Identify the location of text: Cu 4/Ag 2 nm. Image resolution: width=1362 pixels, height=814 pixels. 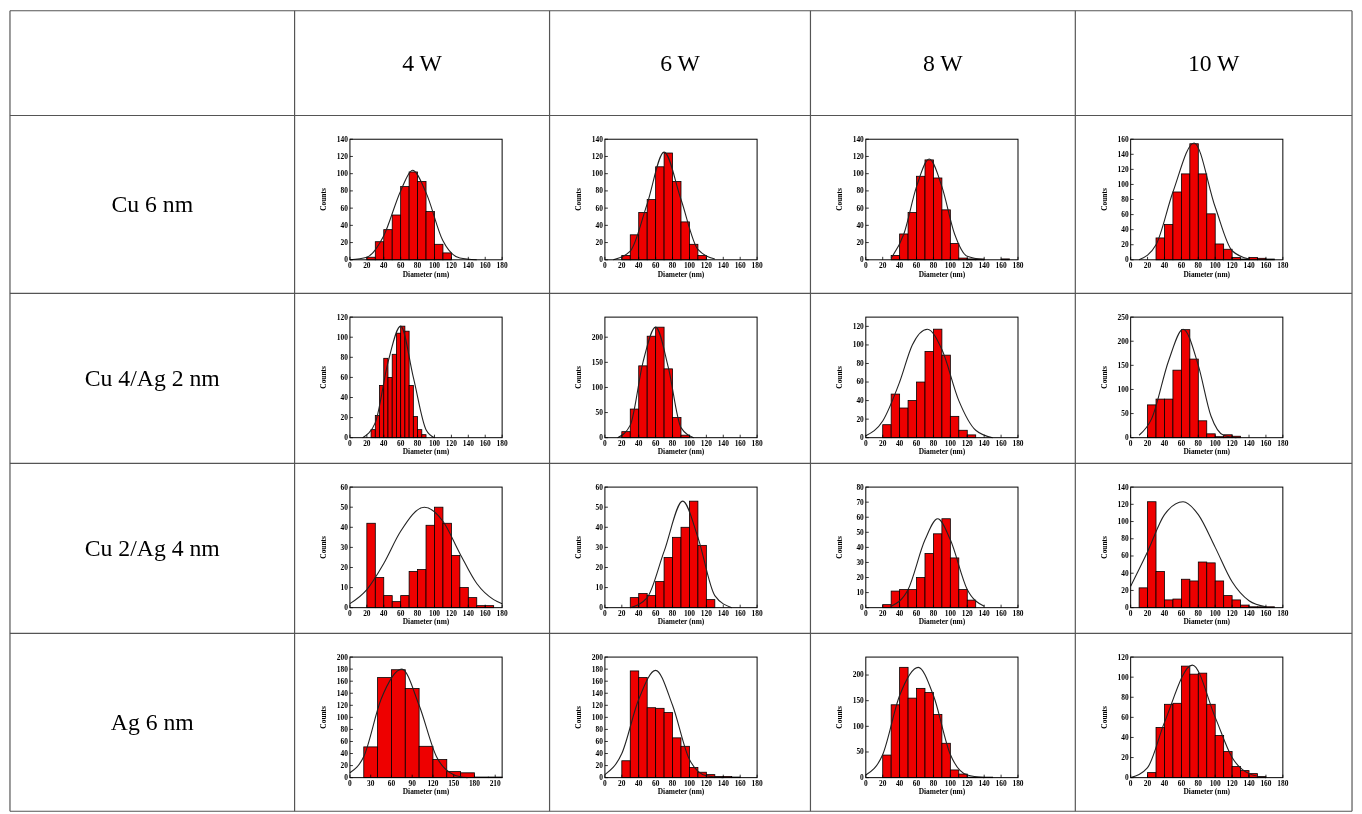
(152, 378).